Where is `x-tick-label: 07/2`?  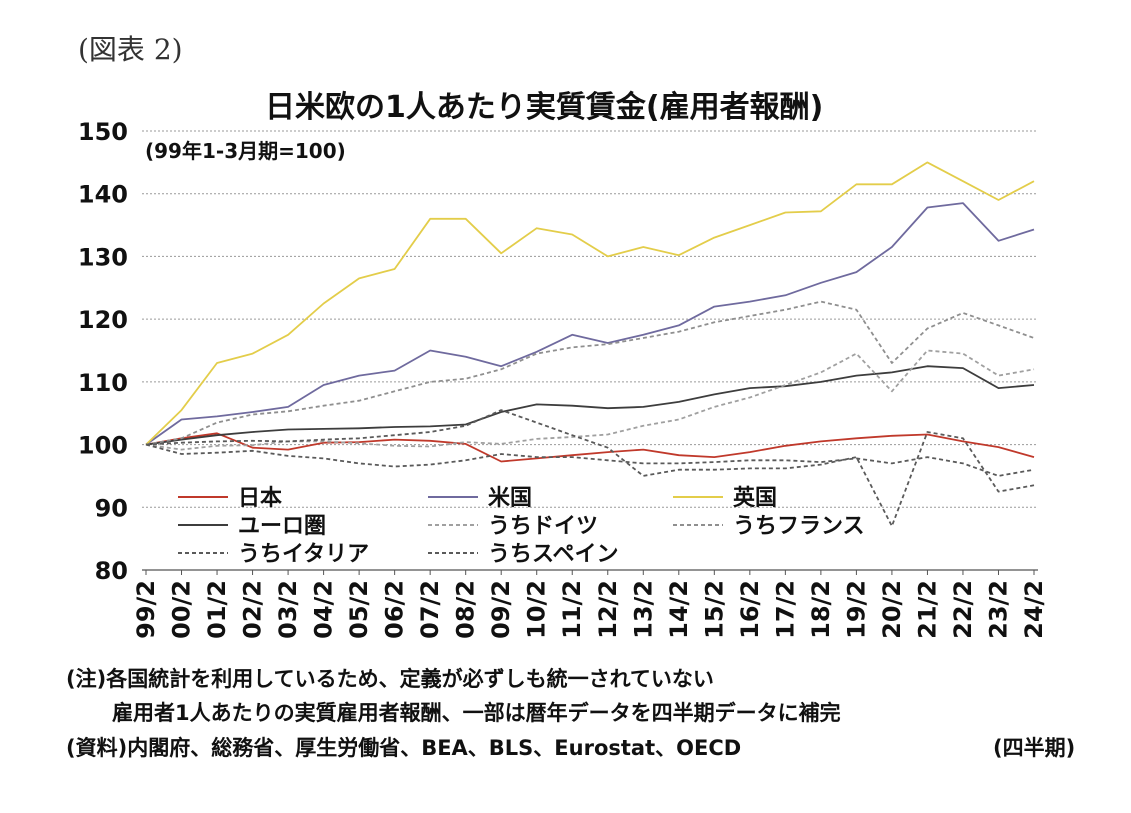 x-tick-label: 07/2 is located at coordinates (430, 609).